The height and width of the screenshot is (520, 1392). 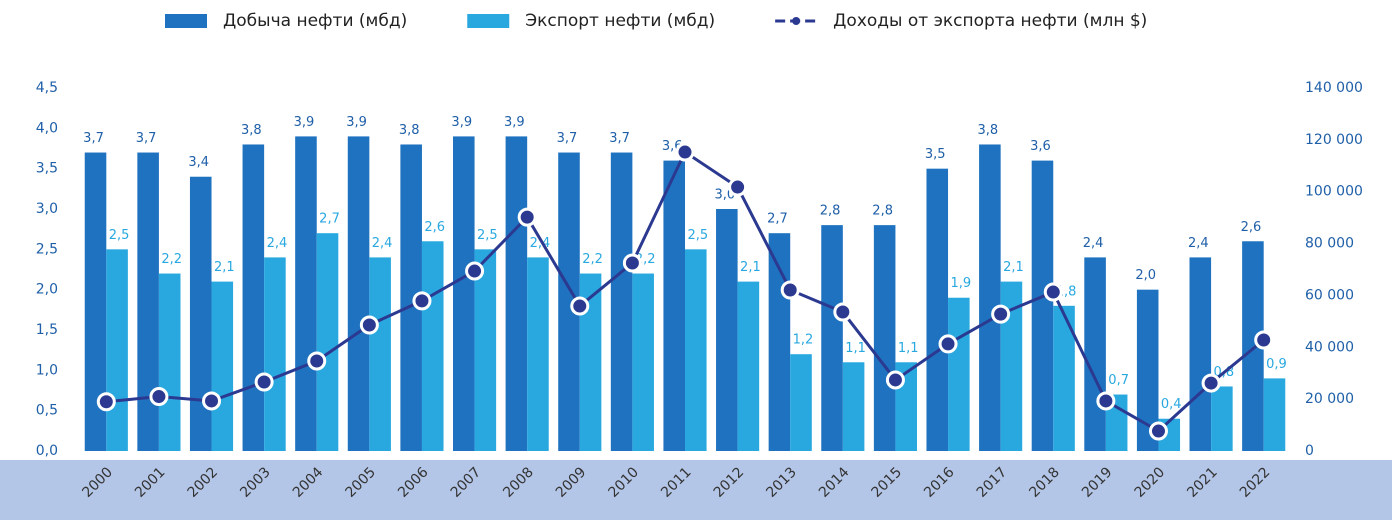 What do you see at coordinates (487, 235) in the screenshot?
I see `data-label: 2,5` at bounding box center [487, 235].